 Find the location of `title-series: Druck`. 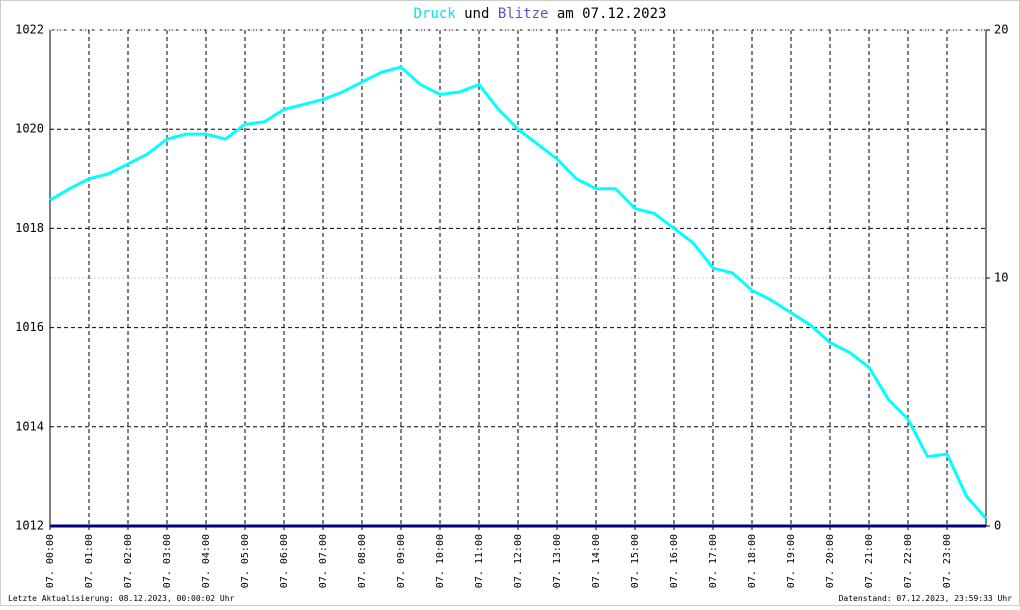

title-series: Druck is located at coordinates (435, 14).